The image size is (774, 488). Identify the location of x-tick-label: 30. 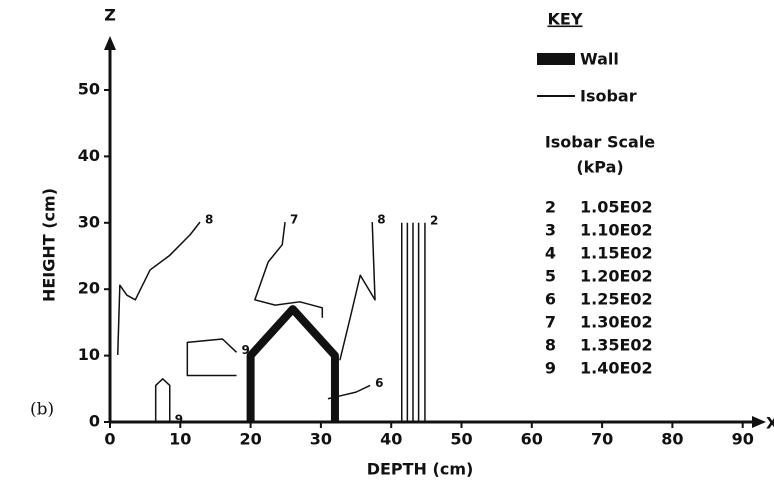
(321, 439).